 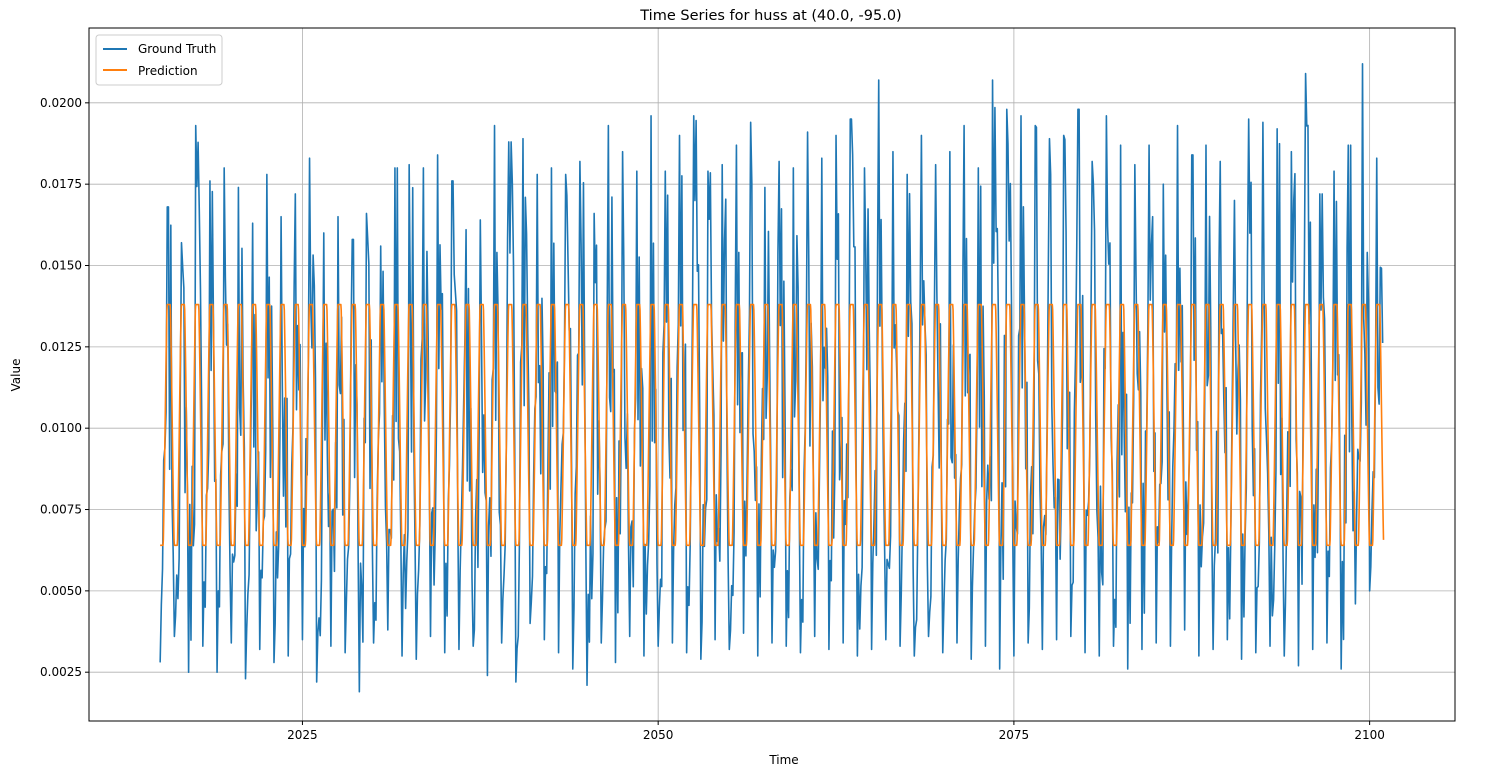 I want to click on y-axis-label: Value, so click(x=16, y=375).